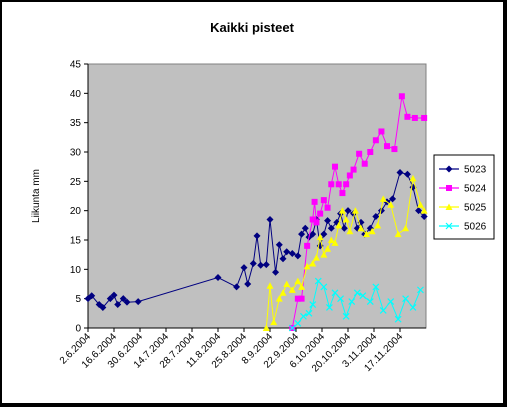 The width and height of the screenshot is (507, 407). Describe the element at coordinates (76, 65) in the screenshot. I see `y-tick-label: 45` at that location.